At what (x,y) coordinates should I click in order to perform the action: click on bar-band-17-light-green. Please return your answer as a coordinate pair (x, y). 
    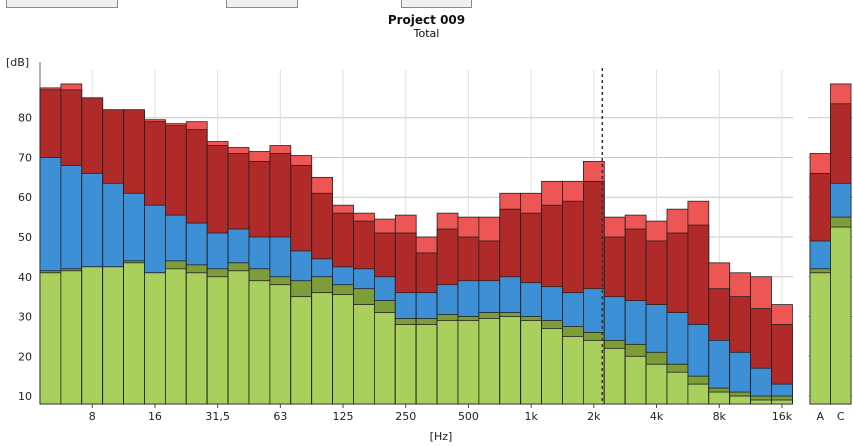
    Looking at the image, I should click on (405, 364).